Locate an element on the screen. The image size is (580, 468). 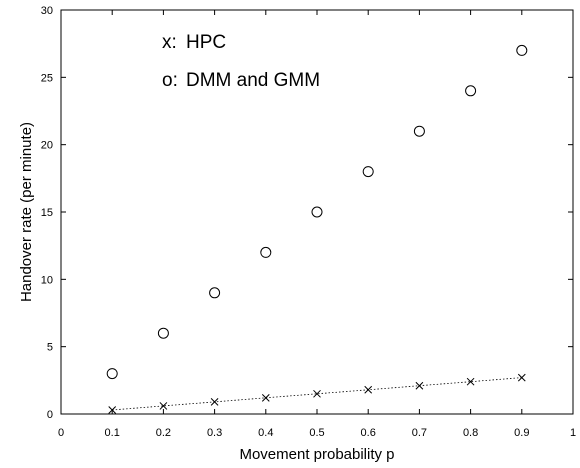
x-tick-label: 1 is located at coordinates (573, 433).